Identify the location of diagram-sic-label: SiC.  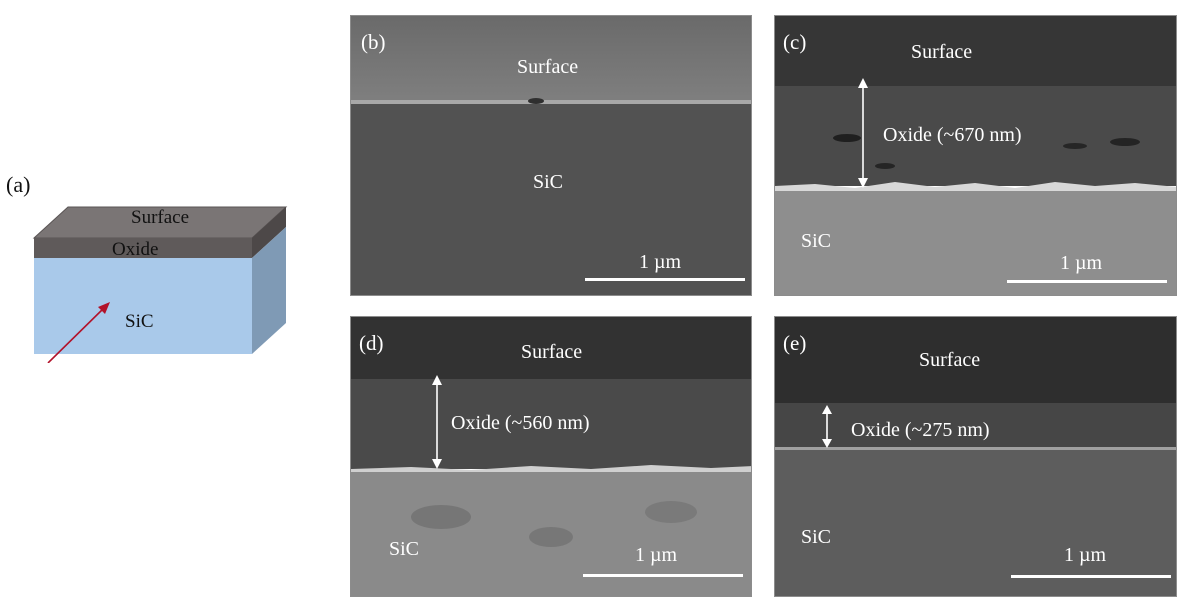
(139, 321).